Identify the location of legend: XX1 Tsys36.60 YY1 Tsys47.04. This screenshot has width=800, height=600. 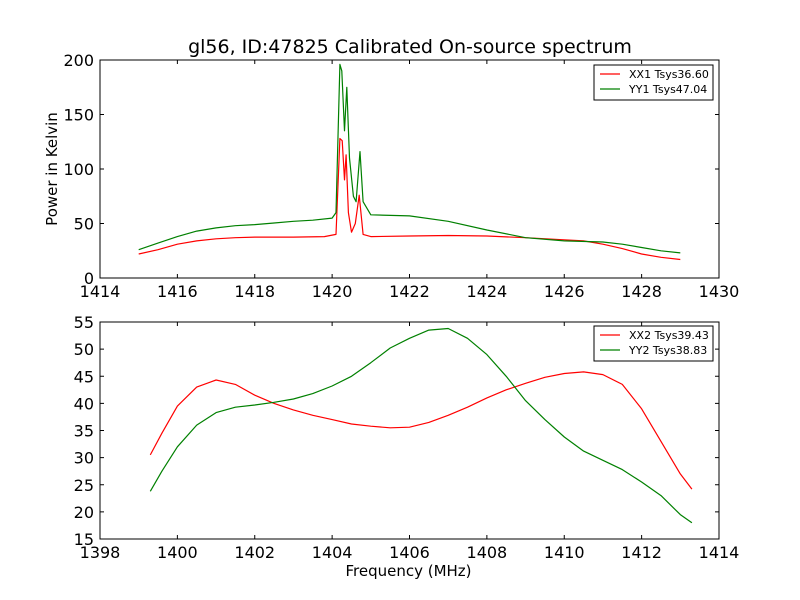
(653, 82).